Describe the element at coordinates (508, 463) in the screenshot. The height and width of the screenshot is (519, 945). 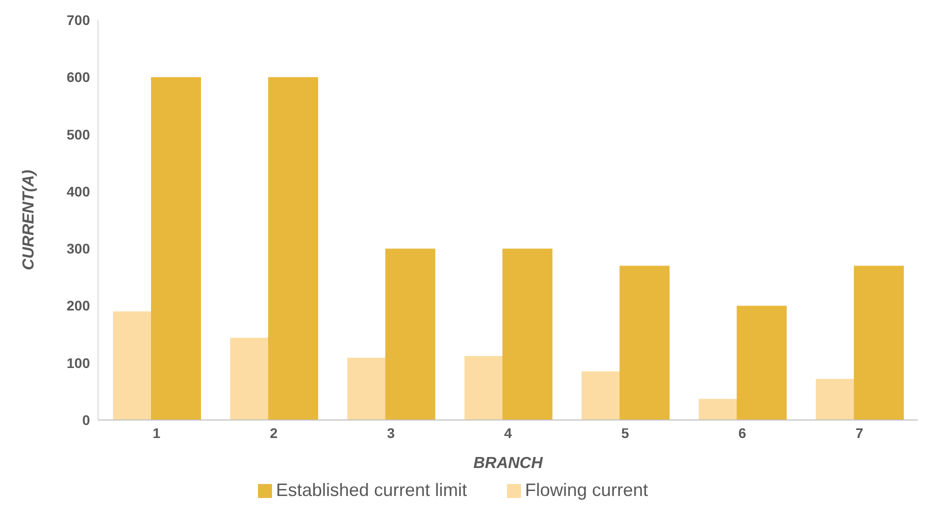
I see `x-axis-title: BRANCH` at that location.